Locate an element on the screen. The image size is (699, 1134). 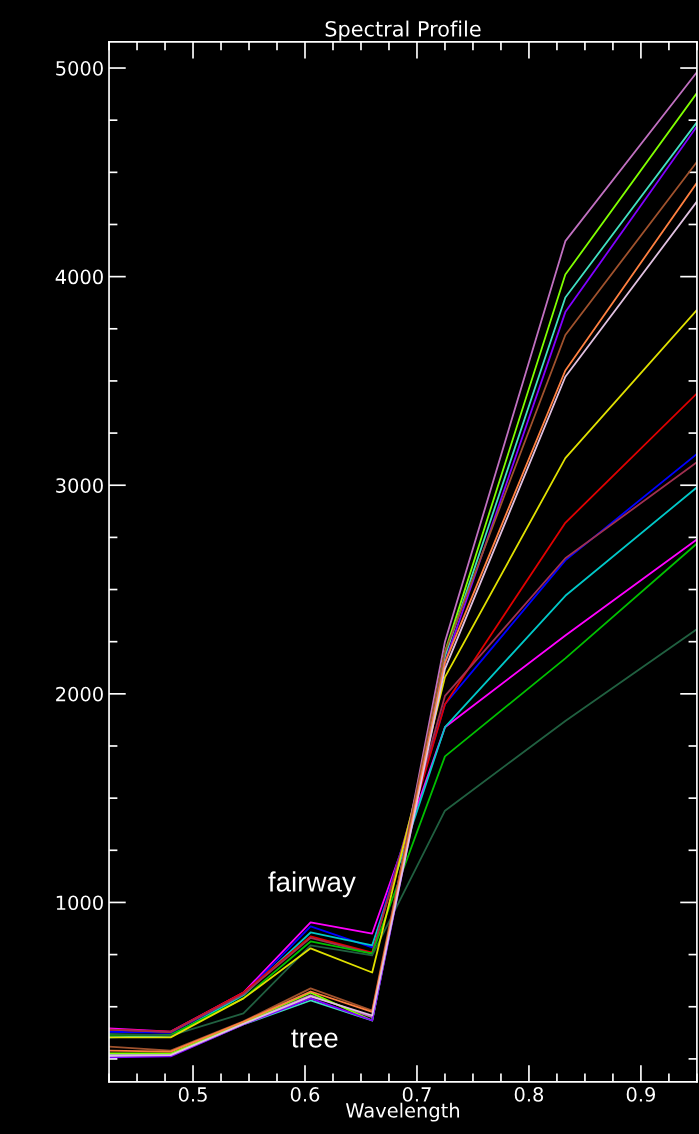
x-axis-title: Wavelength is located at coordinates (402, 1112).